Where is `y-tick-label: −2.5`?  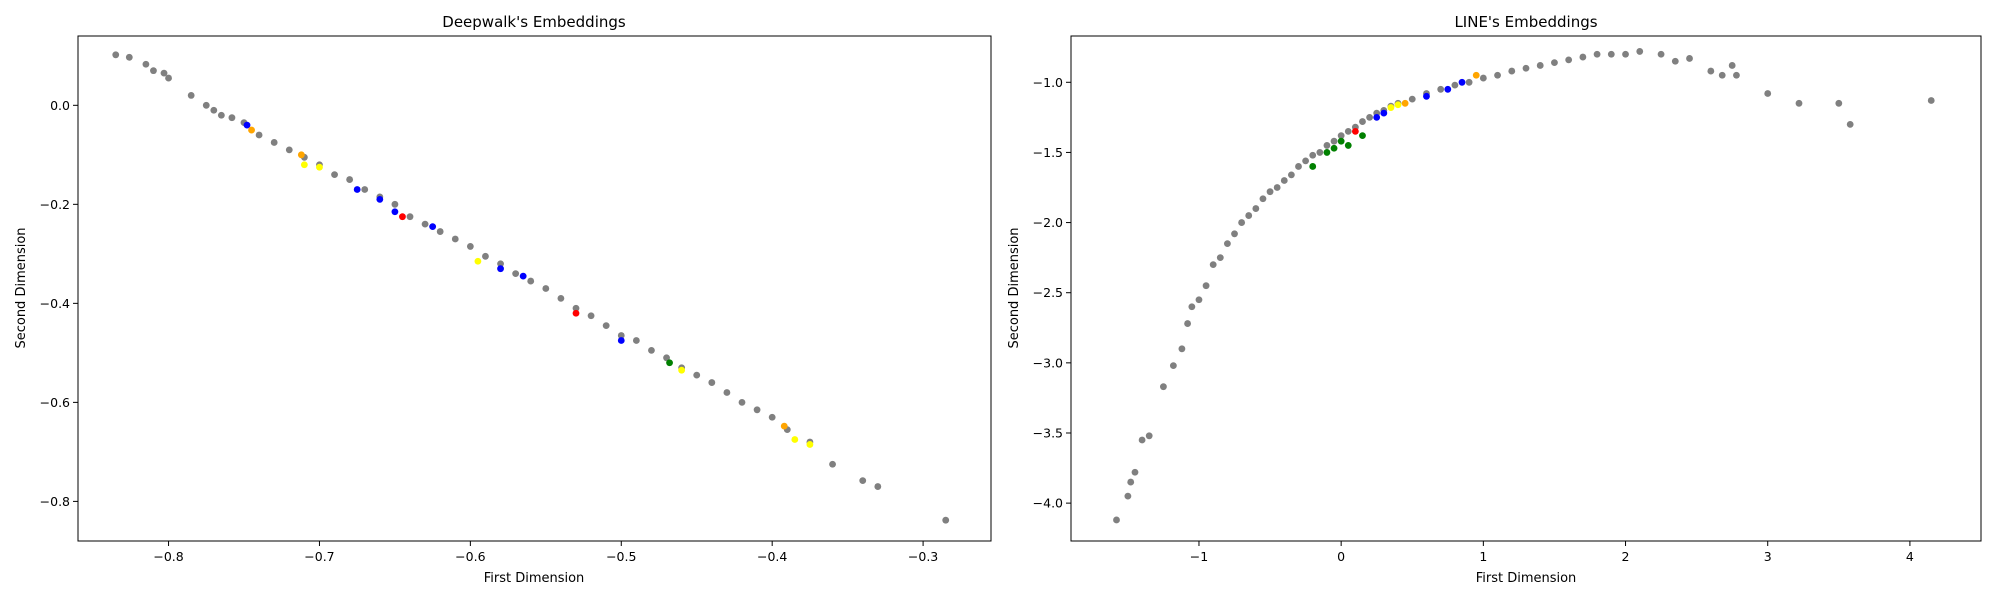 y-tick-label: −2.5 is located at coordinates (1048, 292).